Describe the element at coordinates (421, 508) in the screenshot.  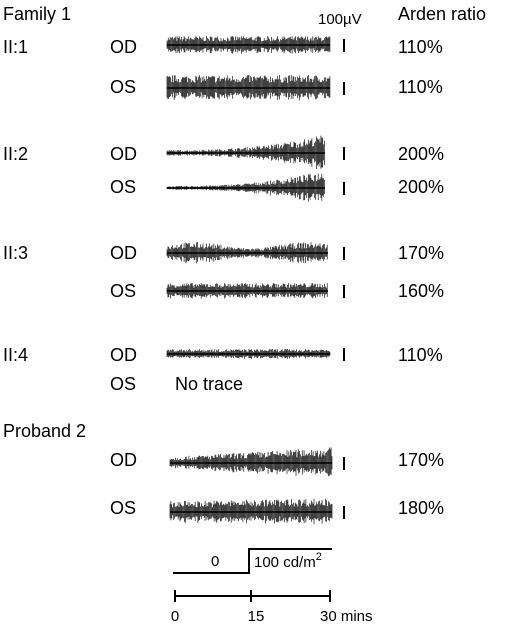
I see `ratio: 180%` at that location.